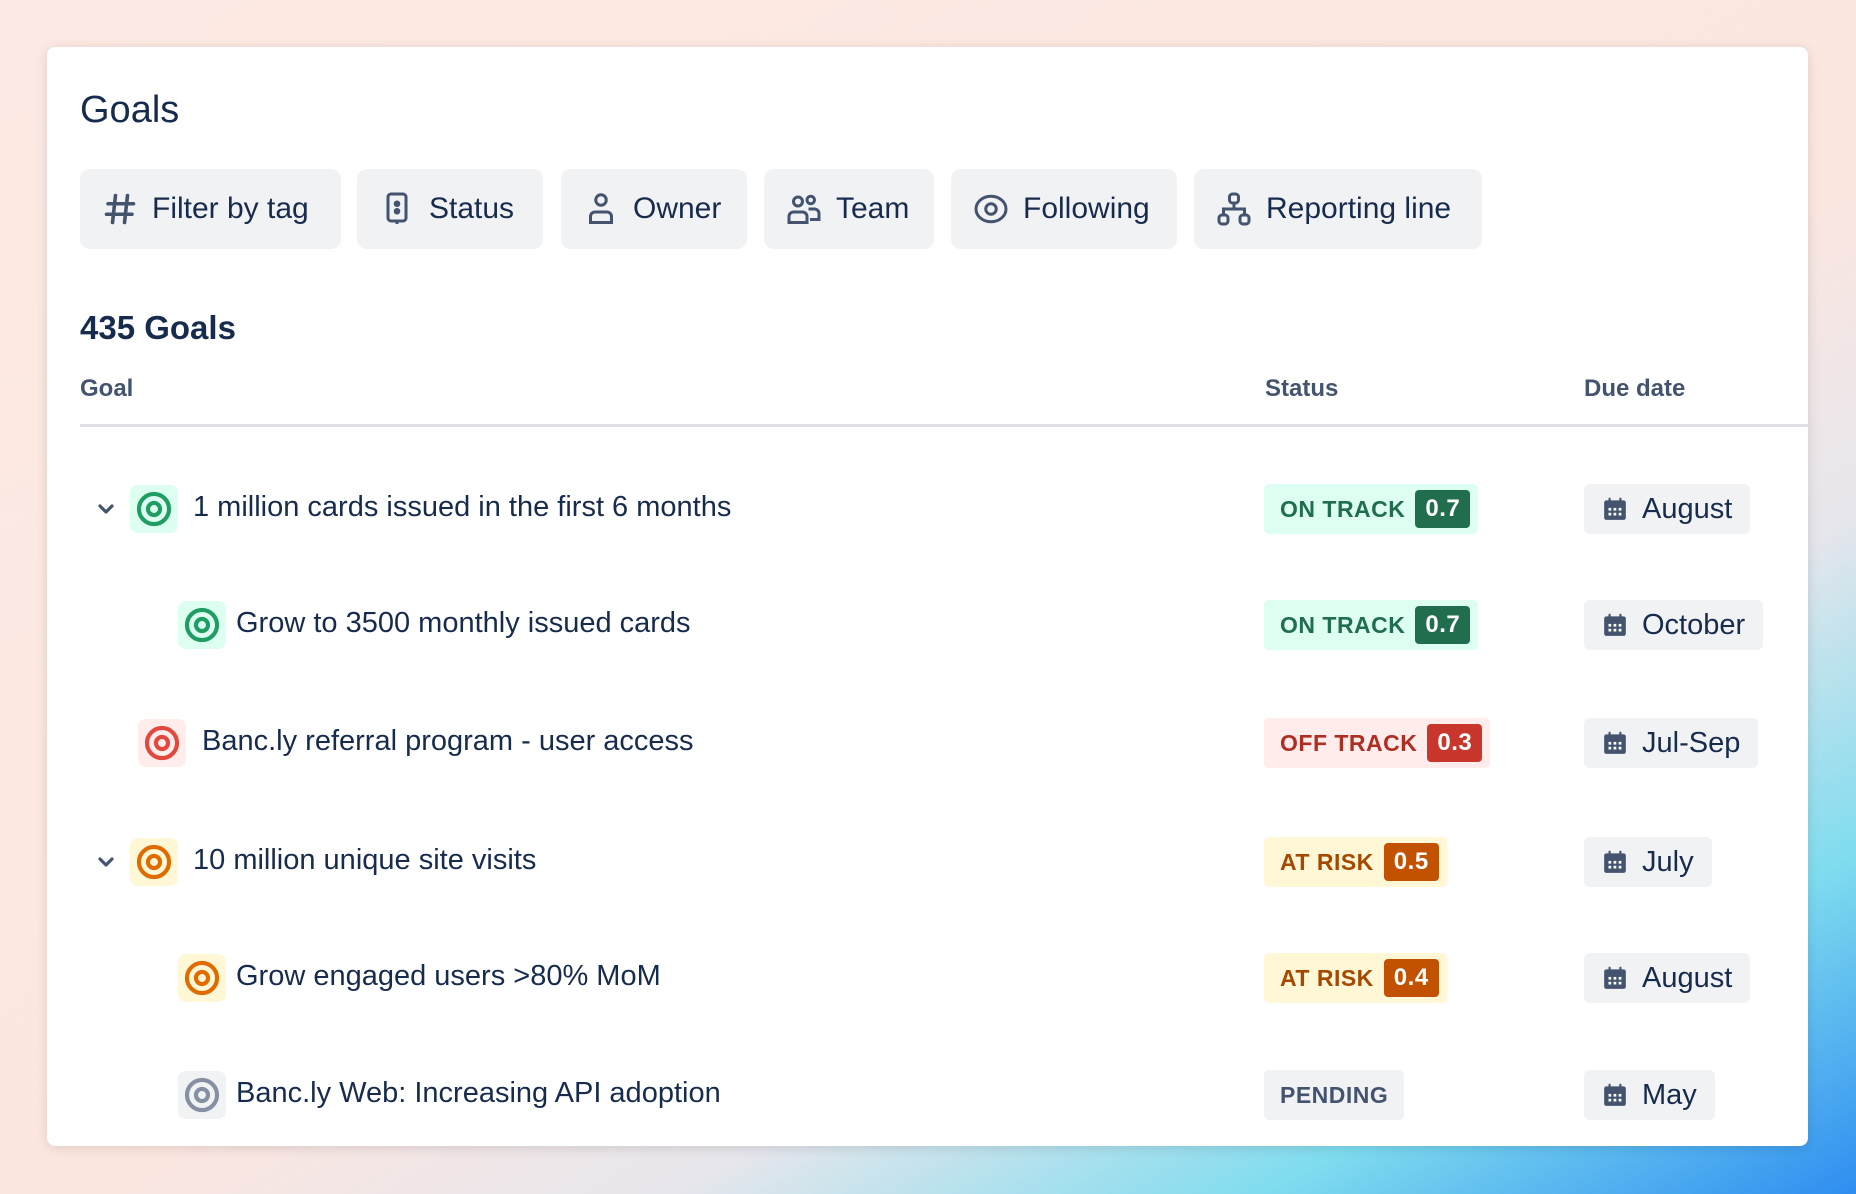 The image size is (1856, 1194). What do you see at coordinates (1302, 388) in the screenshot?
I see `column-header-status: Status` at bounding box center [1302, 388].